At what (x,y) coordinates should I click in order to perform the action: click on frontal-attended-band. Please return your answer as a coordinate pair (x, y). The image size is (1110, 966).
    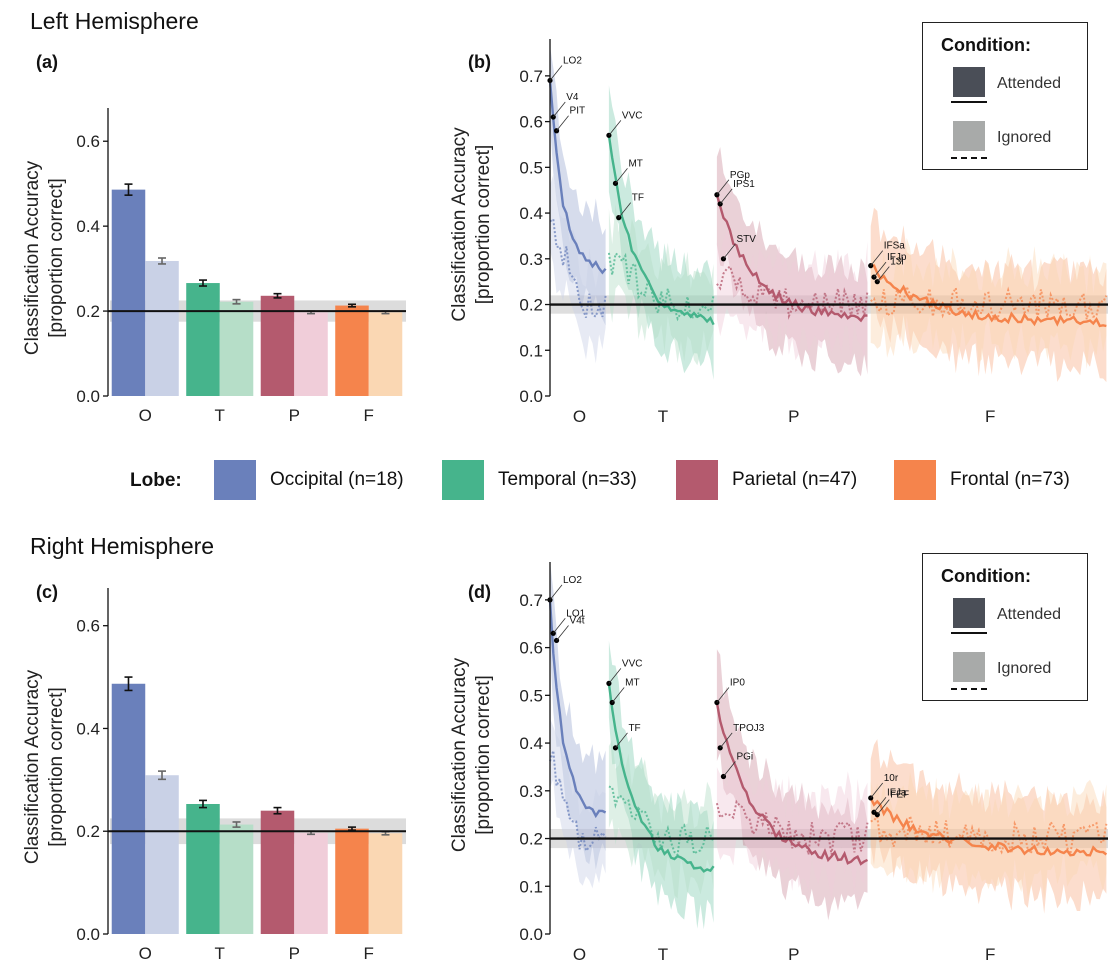
    Looking at the image, I should click on (988, 295).